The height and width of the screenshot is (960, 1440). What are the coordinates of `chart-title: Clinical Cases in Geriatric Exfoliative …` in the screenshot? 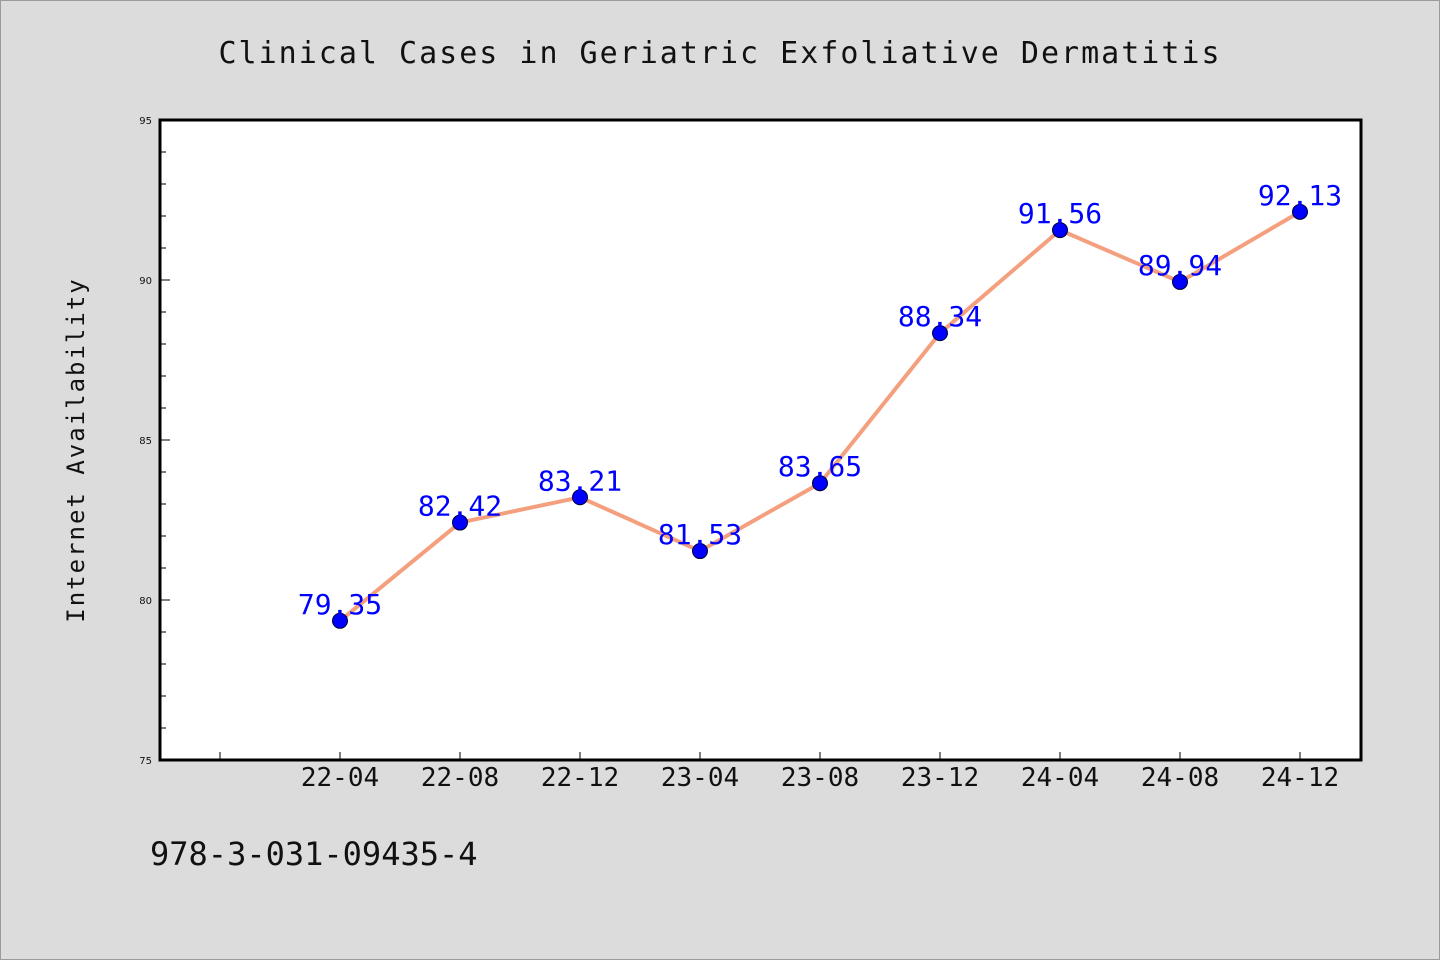 It's located at (719, 53).